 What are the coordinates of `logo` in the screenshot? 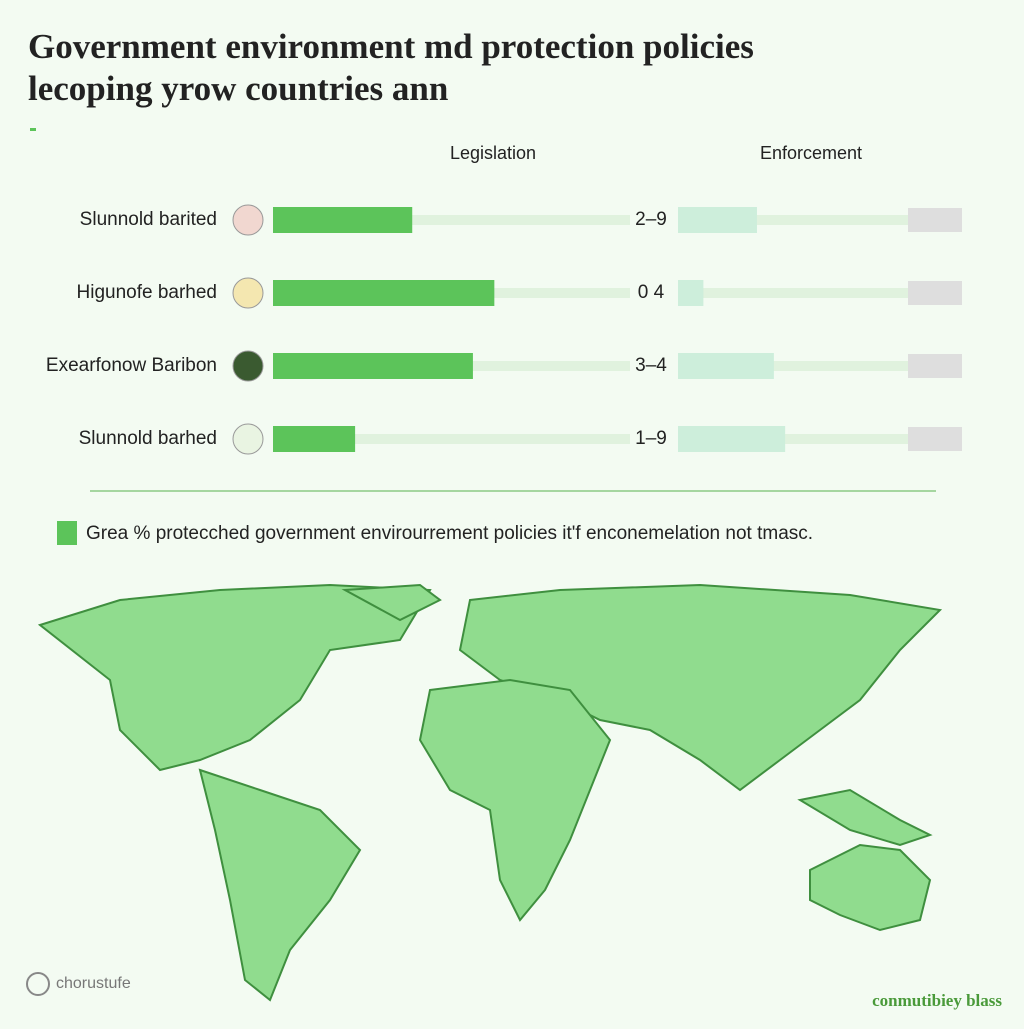 It's located at (38, 984).